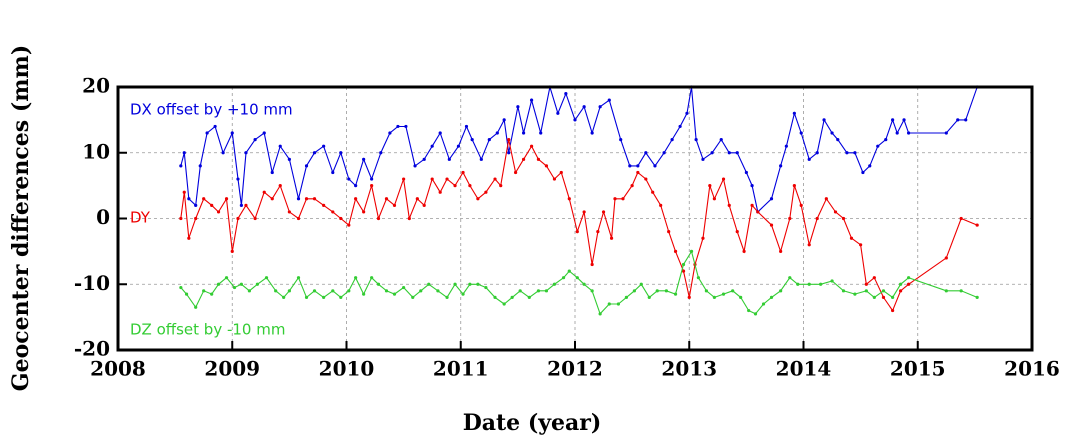 The width and height of the screenshot is (1067, 441). What do you see at coordinates (461, 369) in the screenshot?
I see `x-tick-label: 2011` at bounding box center [461, 369].